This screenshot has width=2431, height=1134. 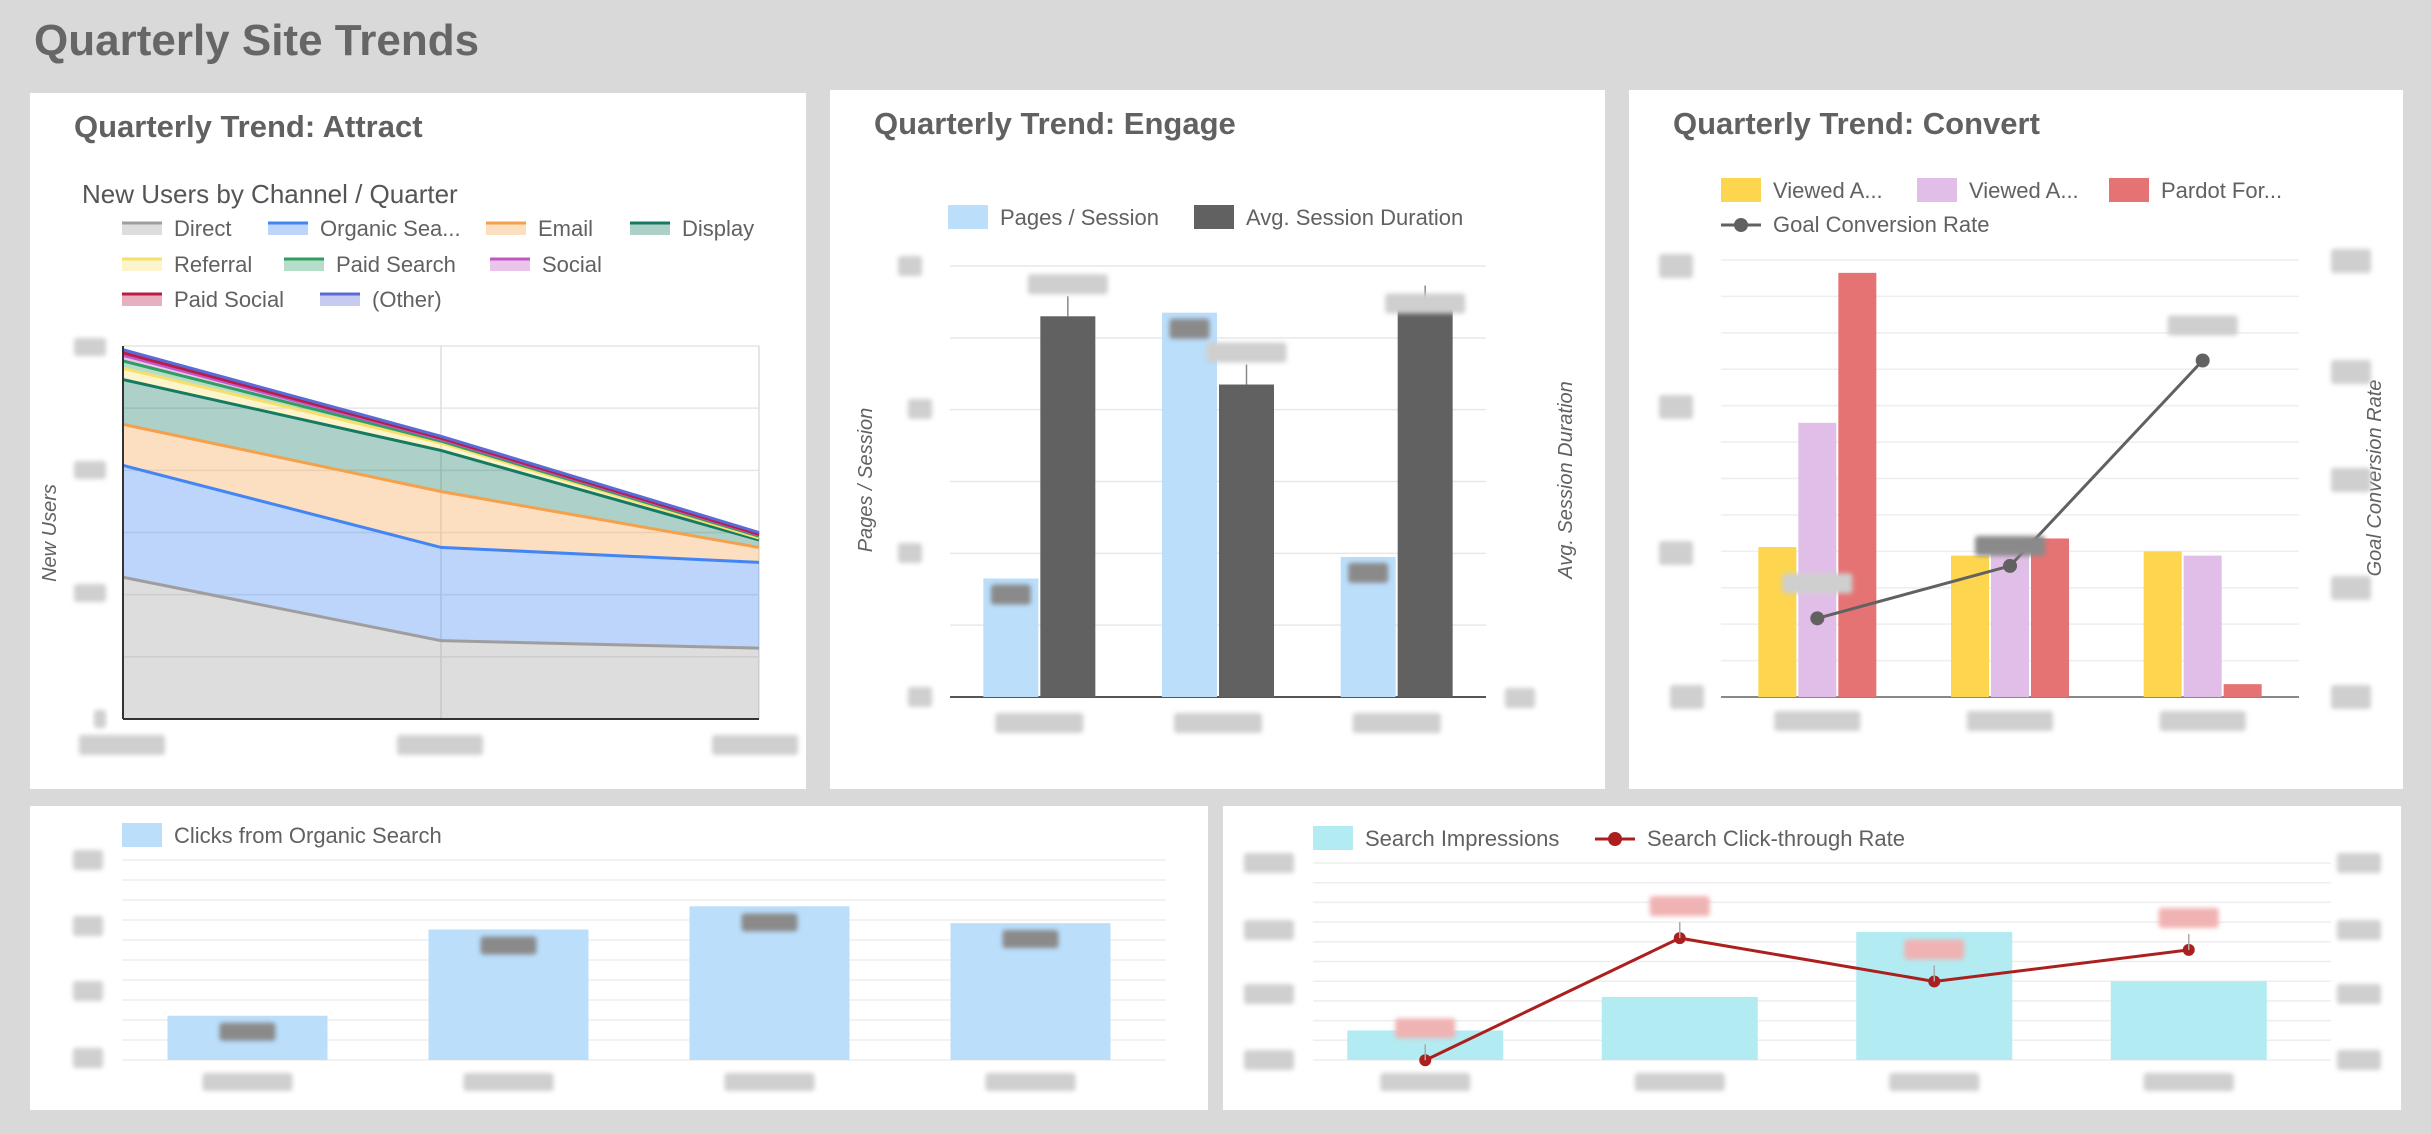 I want to click on ctr-legend-swatch-dot, so click(x=1615, y=839).